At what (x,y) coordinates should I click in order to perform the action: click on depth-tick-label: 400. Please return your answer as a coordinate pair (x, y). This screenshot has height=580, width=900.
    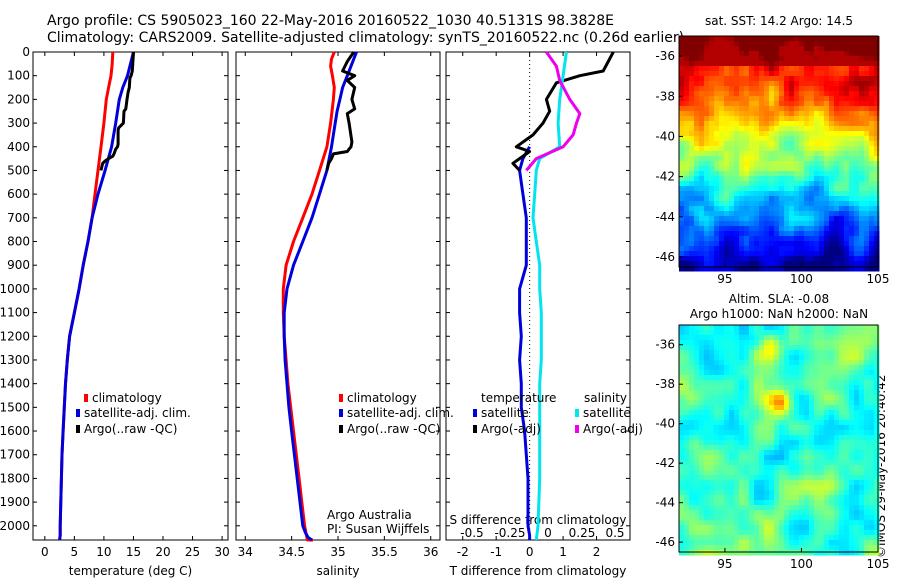
    Looking at the image, I should click on (18, 147).